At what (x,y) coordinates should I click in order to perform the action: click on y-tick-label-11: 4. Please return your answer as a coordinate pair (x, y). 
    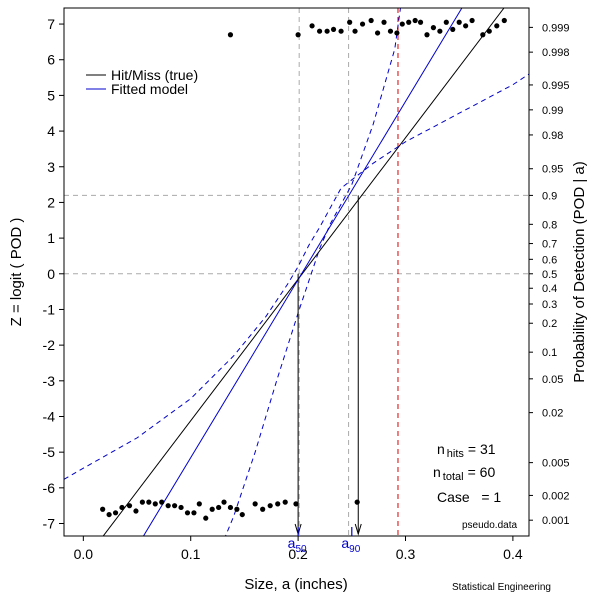
    Looking at the image, I should click on (51, 131).